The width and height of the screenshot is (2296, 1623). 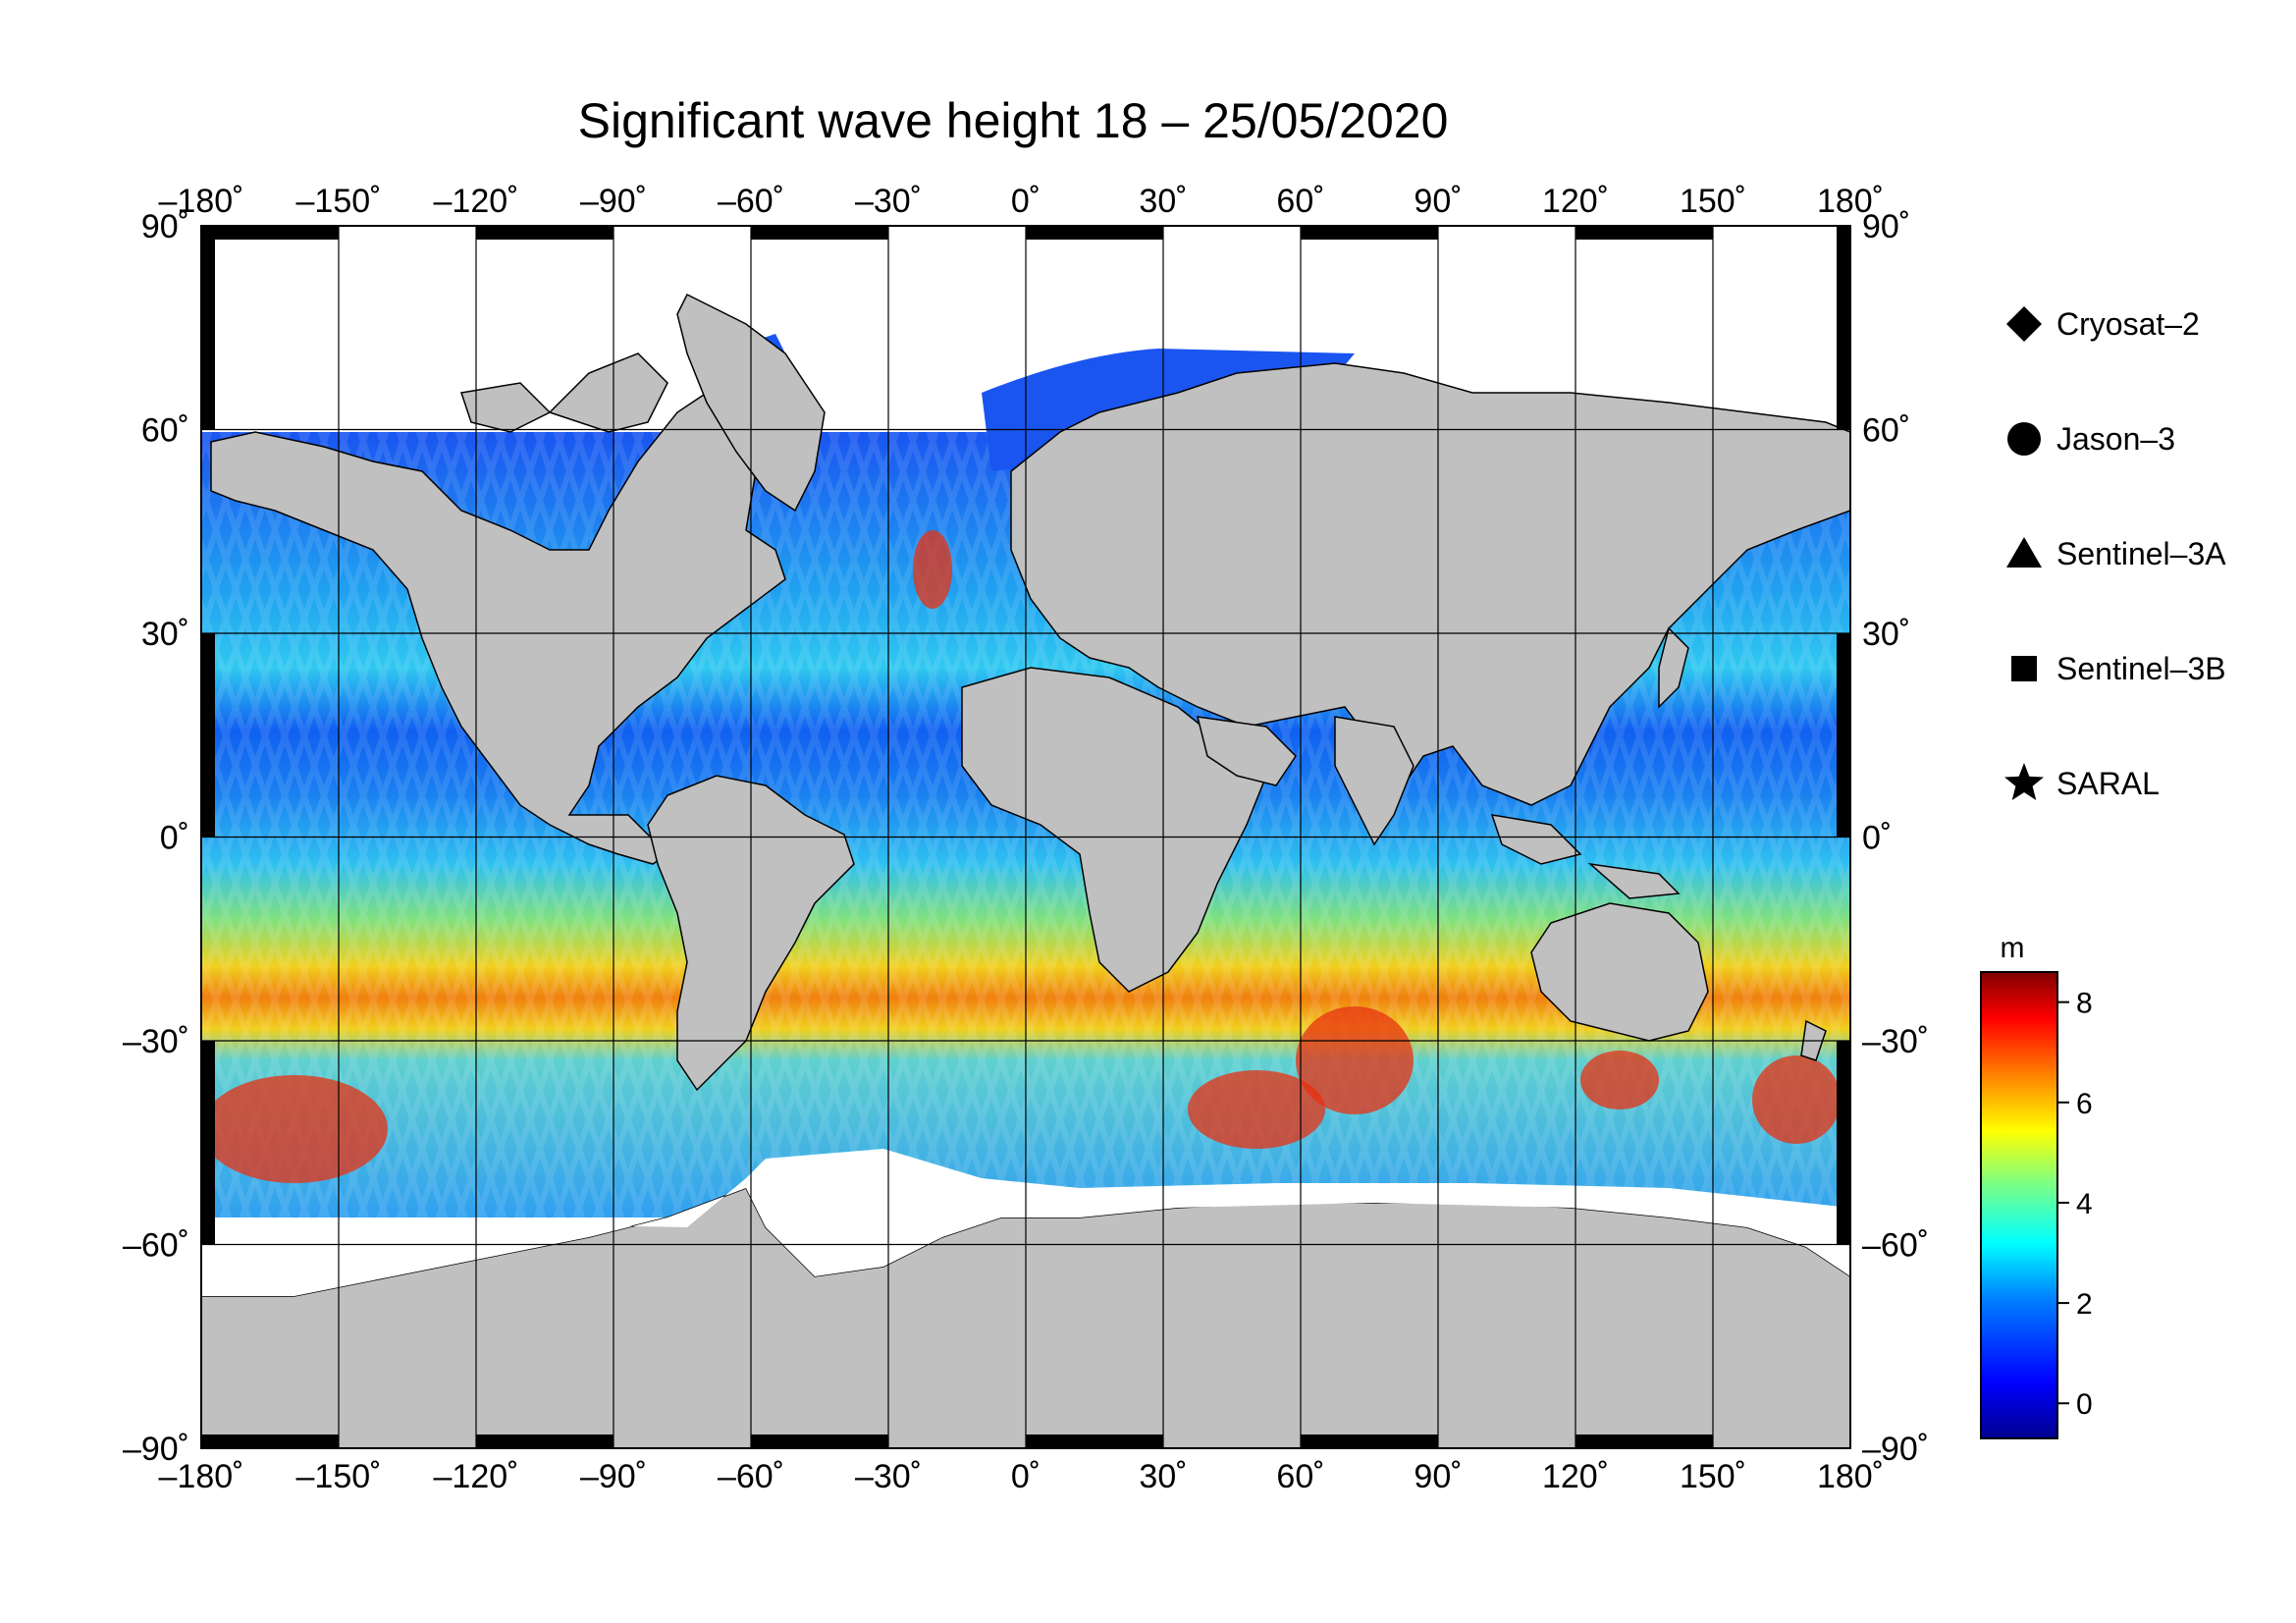 What do you see at coordinates (339, 202) in the screenshot?
I see `lon-tick-label-top: –150˚` at bounding box center [339, 202].